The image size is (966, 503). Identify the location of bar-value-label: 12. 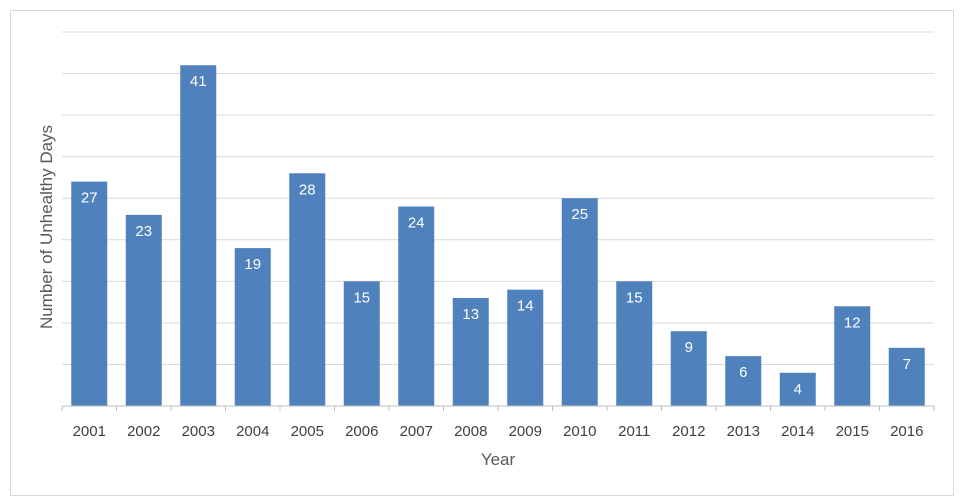
(852, 322).